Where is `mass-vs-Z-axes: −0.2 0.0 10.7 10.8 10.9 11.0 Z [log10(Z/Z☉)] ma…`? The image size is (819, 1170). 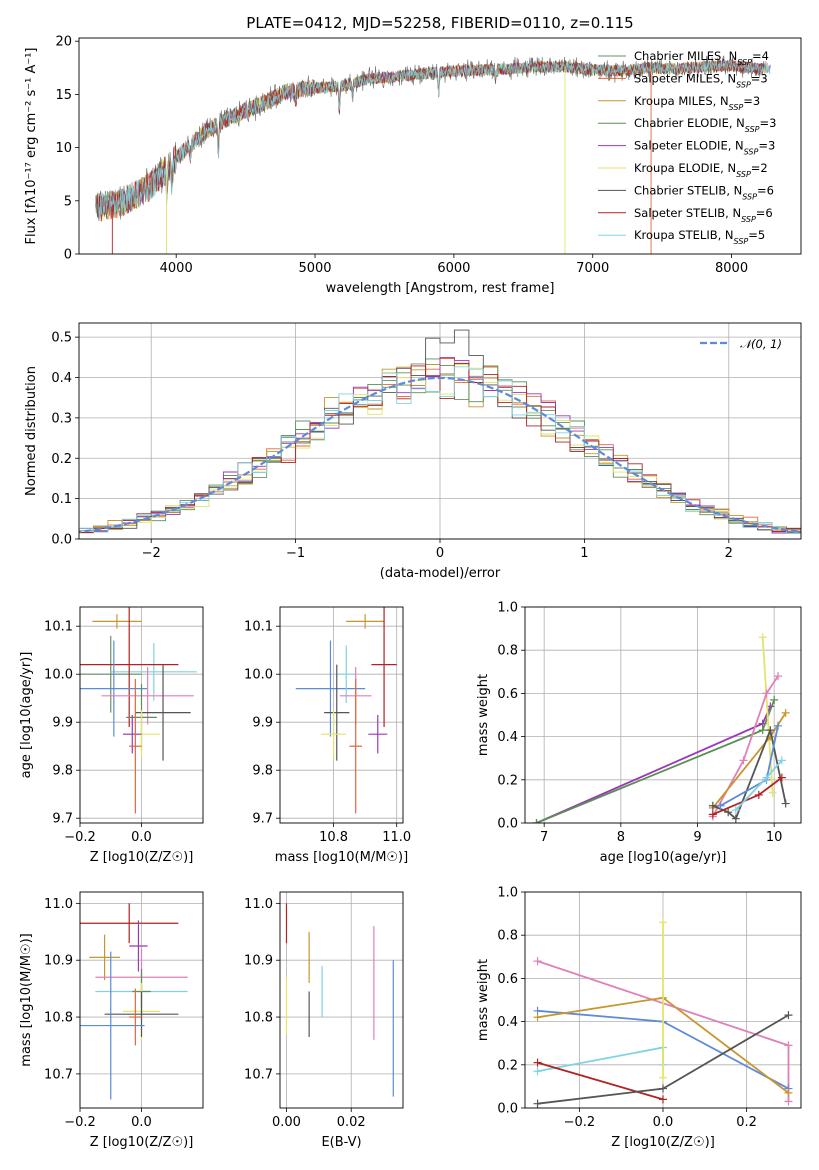 mass-vs-Z-axes: −0.2 0.0 10.7 10.8 10.9 11.0 Z [log10(Z/Z☉)] ma… is located at coordinates (111, 1020).